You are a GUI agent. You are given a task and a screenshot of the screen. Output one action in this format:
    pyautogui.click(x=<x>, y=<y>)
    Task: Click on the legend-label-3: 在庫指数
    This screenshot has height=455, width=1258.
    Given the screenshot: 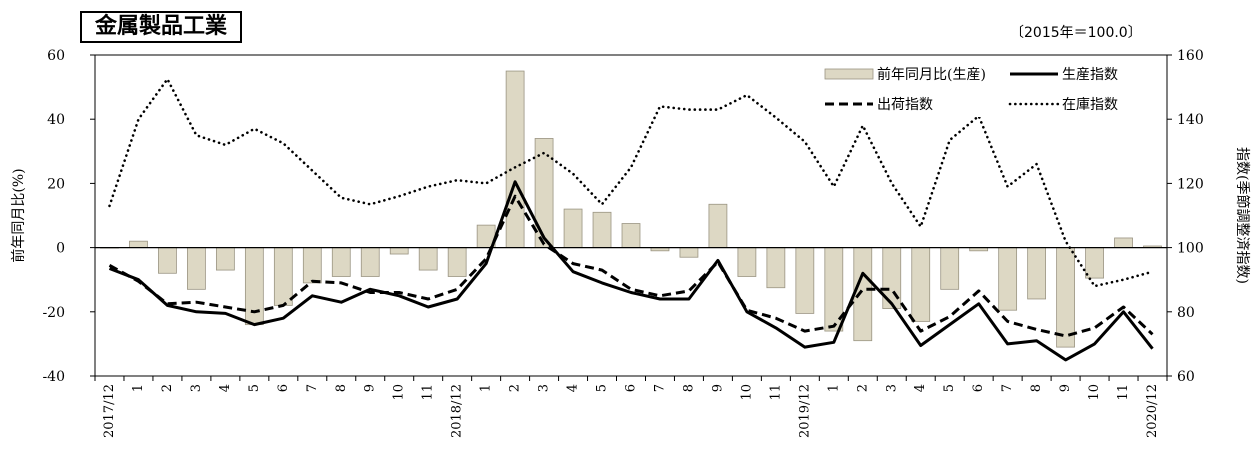 What is the action you would take?
    pyautogui.click(x=1090, y=104)
    